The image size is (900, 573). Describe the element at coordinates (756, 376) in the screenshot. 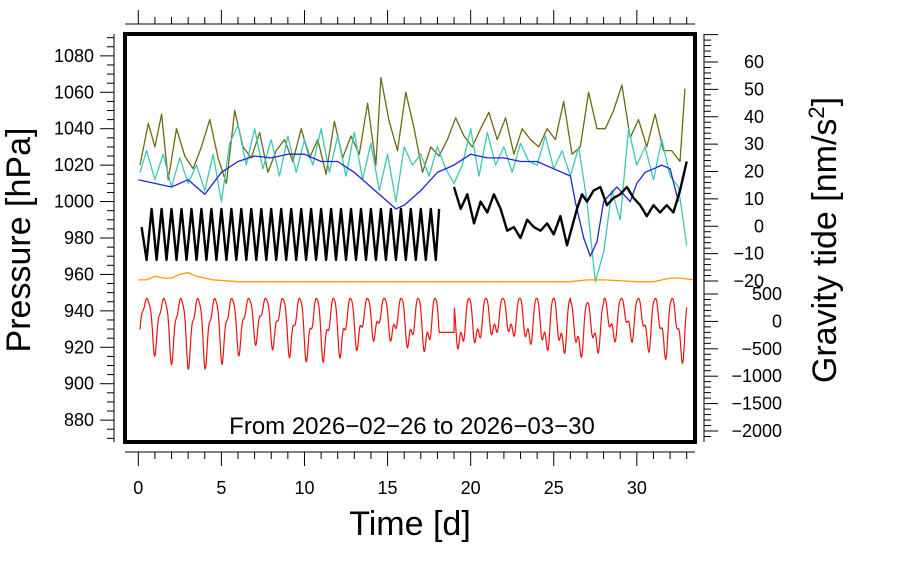

I see `y-right-lower-tick-label: −1000` at that location.